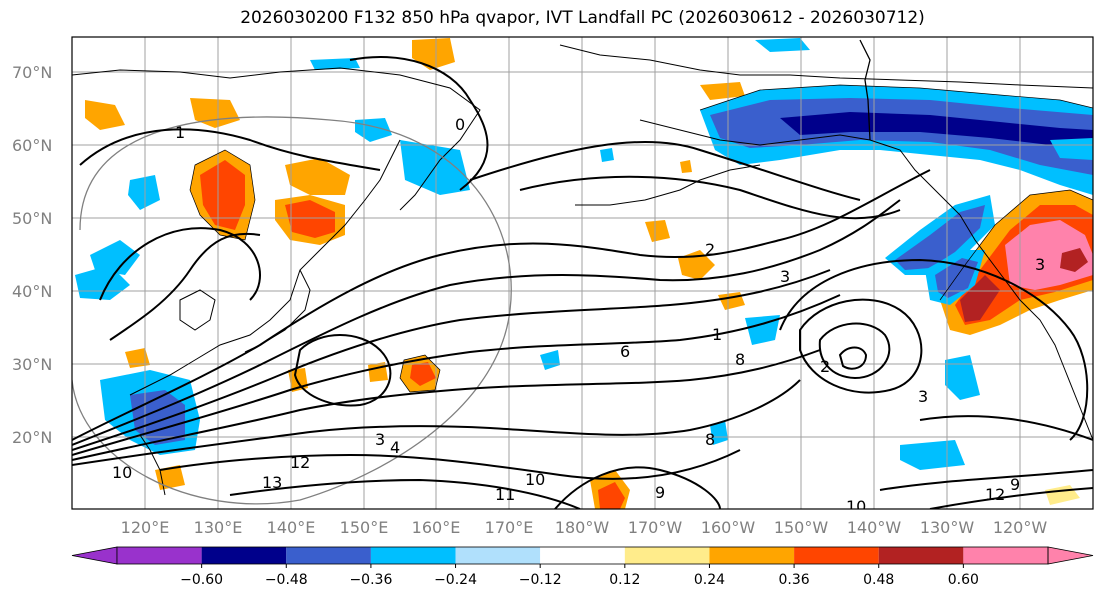 This screenshot has height=604, width=1105. I want to click on colorbar-extend-min, so click(94, 555).